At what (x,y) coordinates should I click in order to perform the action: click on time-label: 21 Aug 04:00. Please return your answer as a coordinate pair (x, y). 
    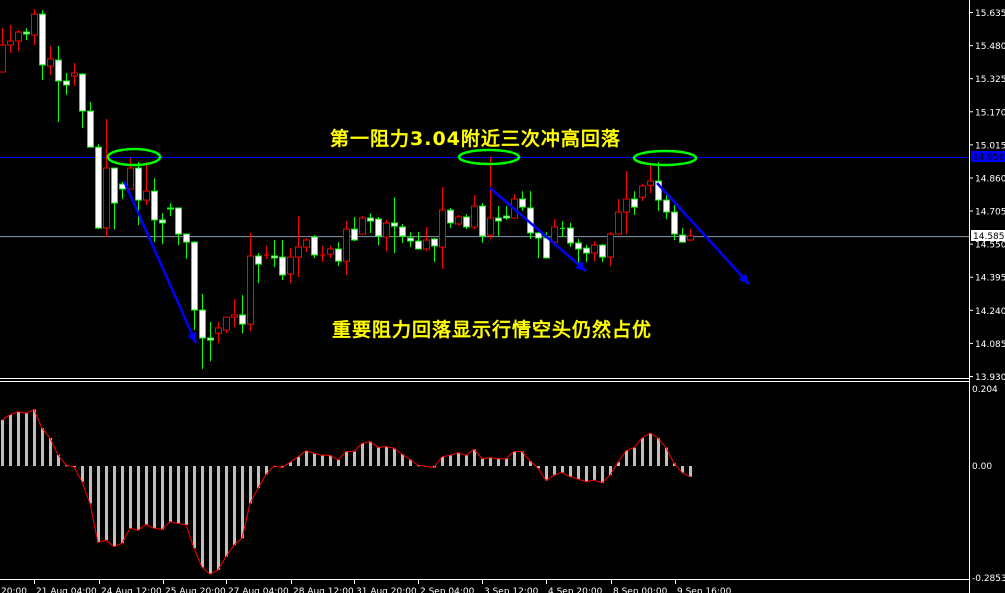
    Looking at the image, I should click on (66, 590).